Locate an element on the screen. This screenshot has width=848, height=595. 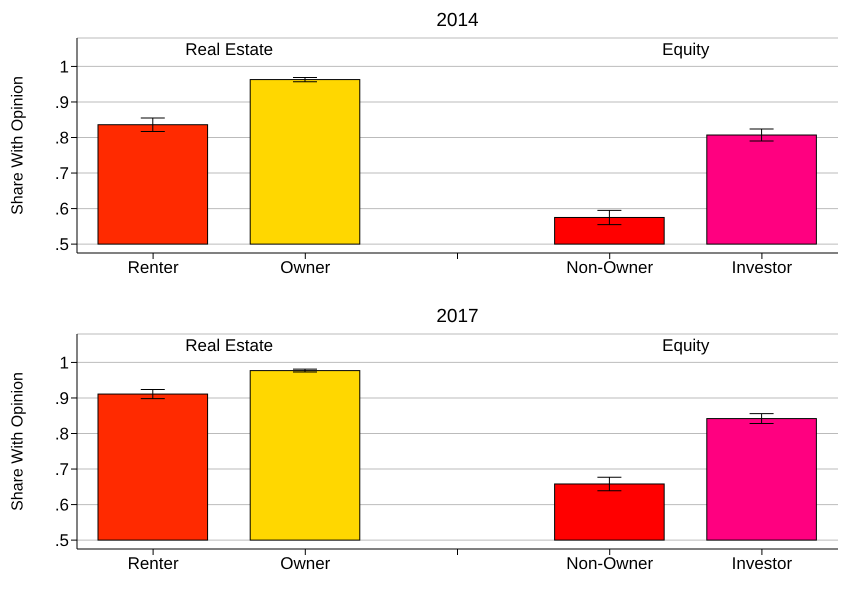
chart-title: 2017 is located at coordinates (457, 317).